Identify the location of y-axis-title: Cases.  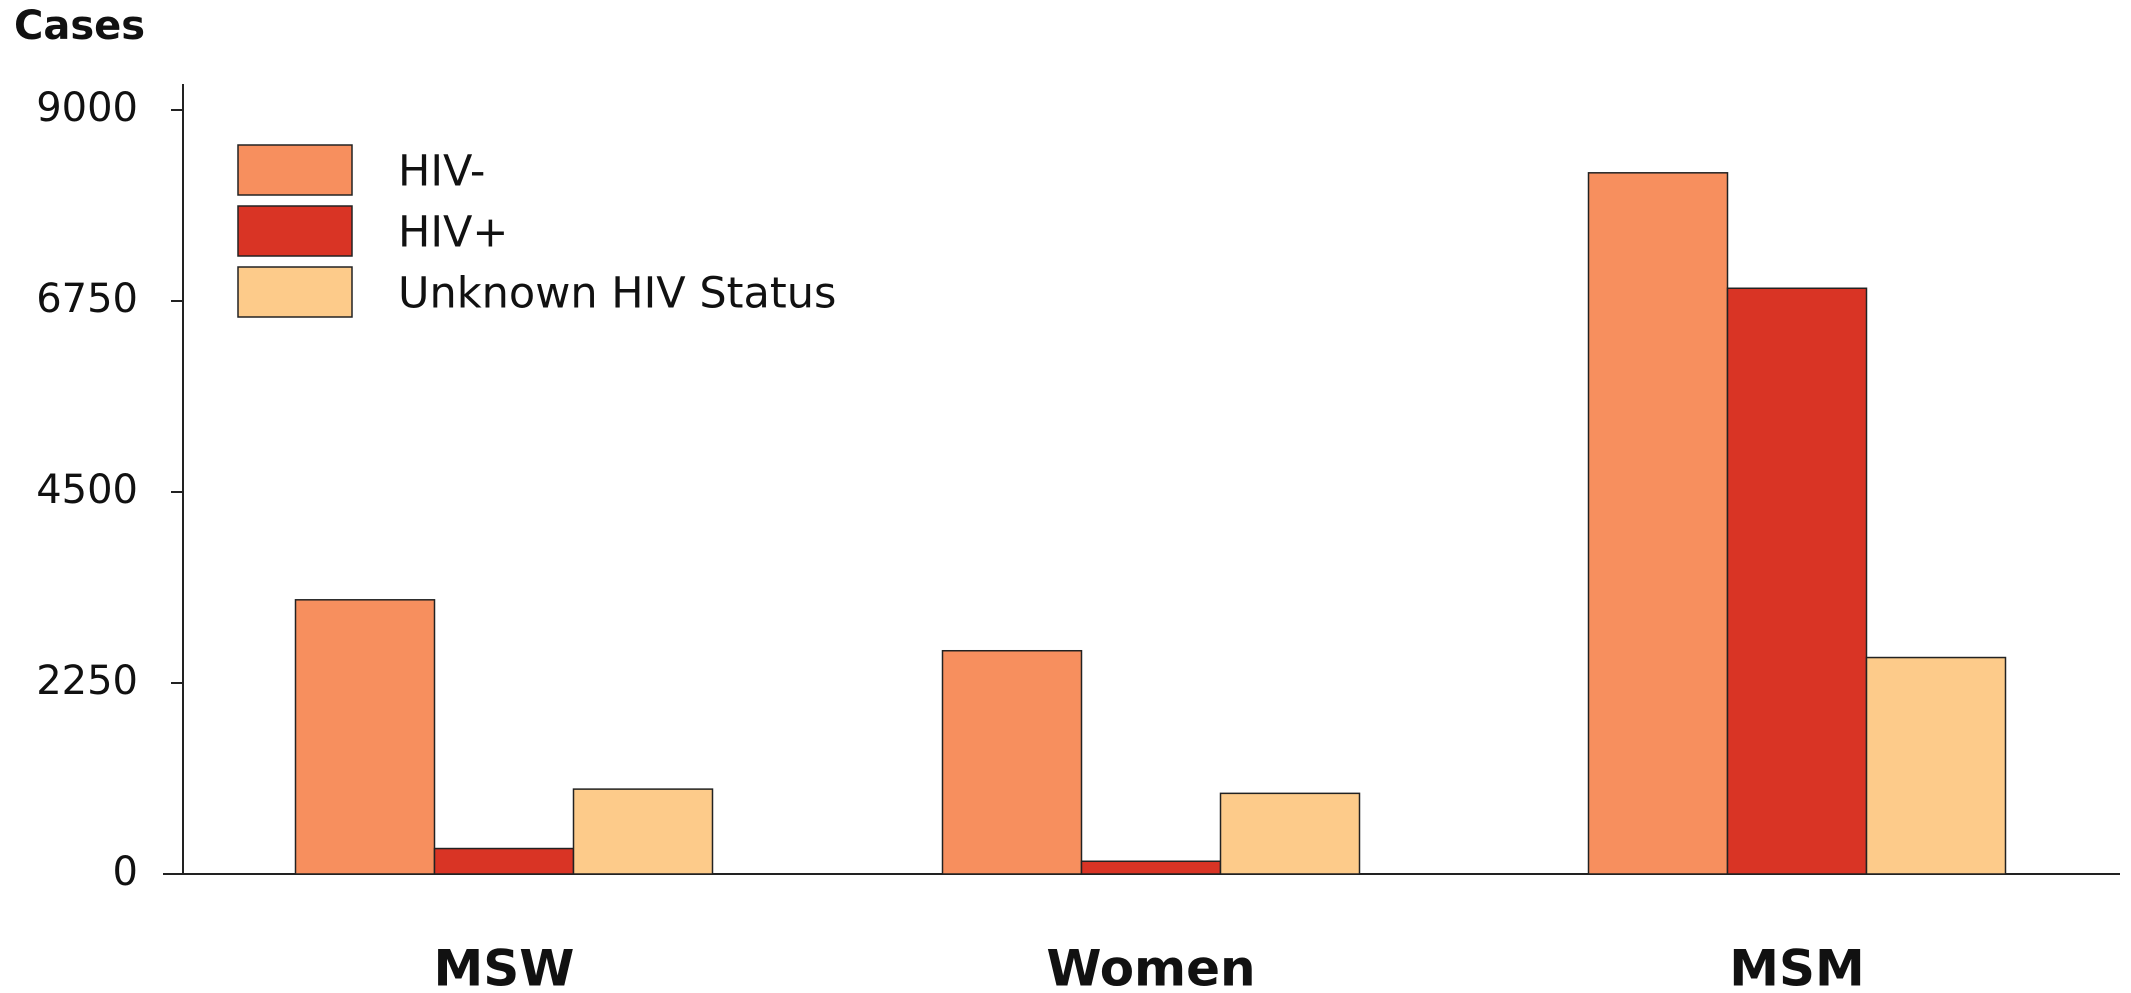
(79, 26).